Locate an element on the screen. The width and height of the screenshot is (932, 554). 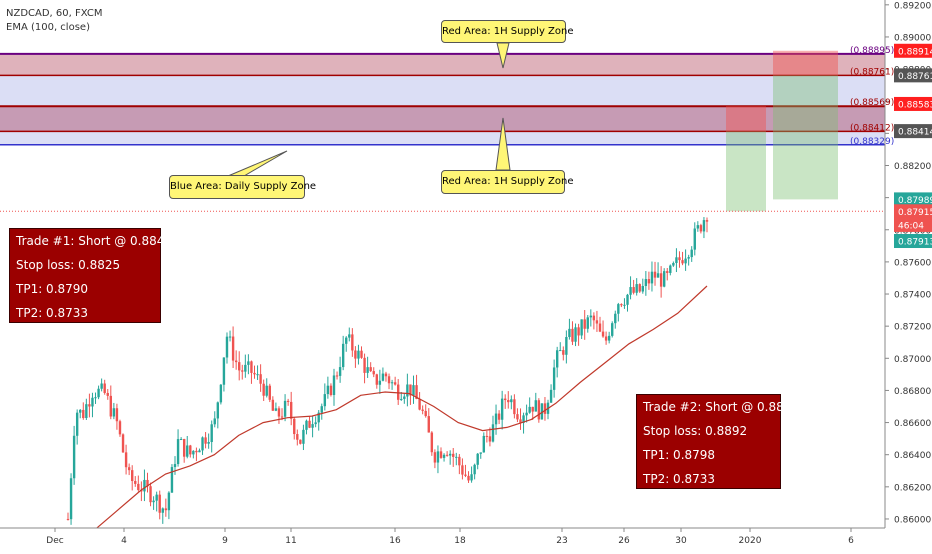
price-tag-label: 0.87989 is located at coordinates (915, 201).